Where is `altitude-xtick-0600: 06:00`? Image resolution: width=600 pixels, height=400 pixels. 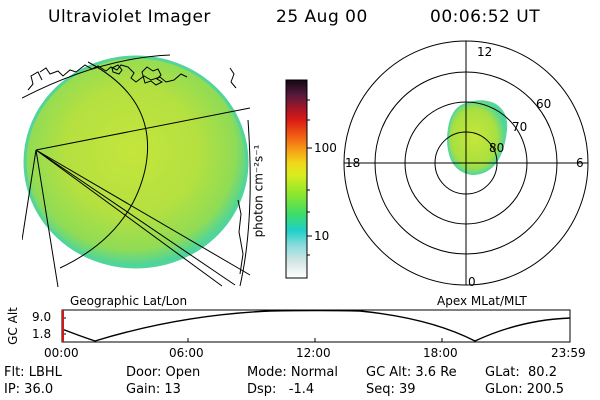
altitude-xtick-0600: 06:00 is located at coordinates (186, 353).